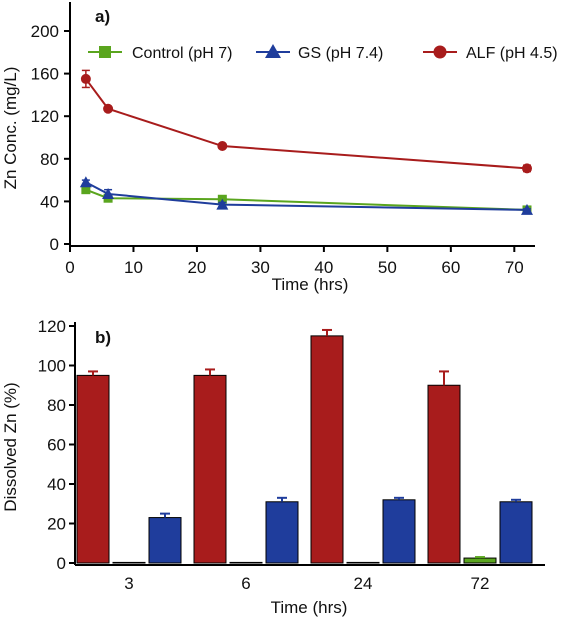 The image size is (582, 621). Describe the element at coordinates (340, 53) in the screenshot. I see `legend-label-gs: GS (pH 7.4)` at that location.